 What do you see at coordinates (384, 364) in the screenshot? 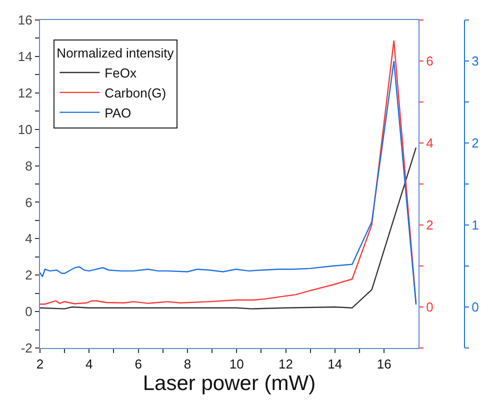
I see `x-tick-label: 16` at bounding box center [384, 364].